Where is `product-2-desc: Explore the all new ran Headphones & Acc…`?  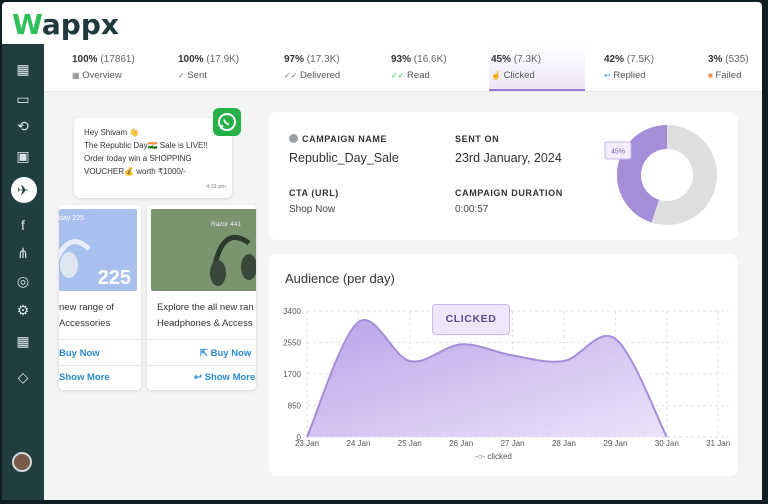
product-2-desc: Explore the all new ran Headphones & Acc… is located at coordinates (205, 316).